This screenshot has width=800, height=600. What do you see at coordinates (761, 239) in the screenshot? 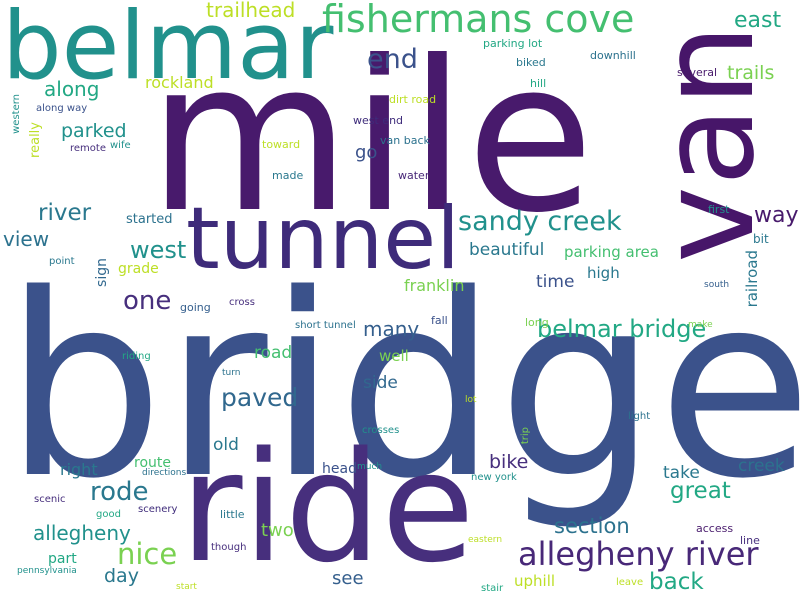
I see `word-bit: bit` at bounding box center [761, 239].